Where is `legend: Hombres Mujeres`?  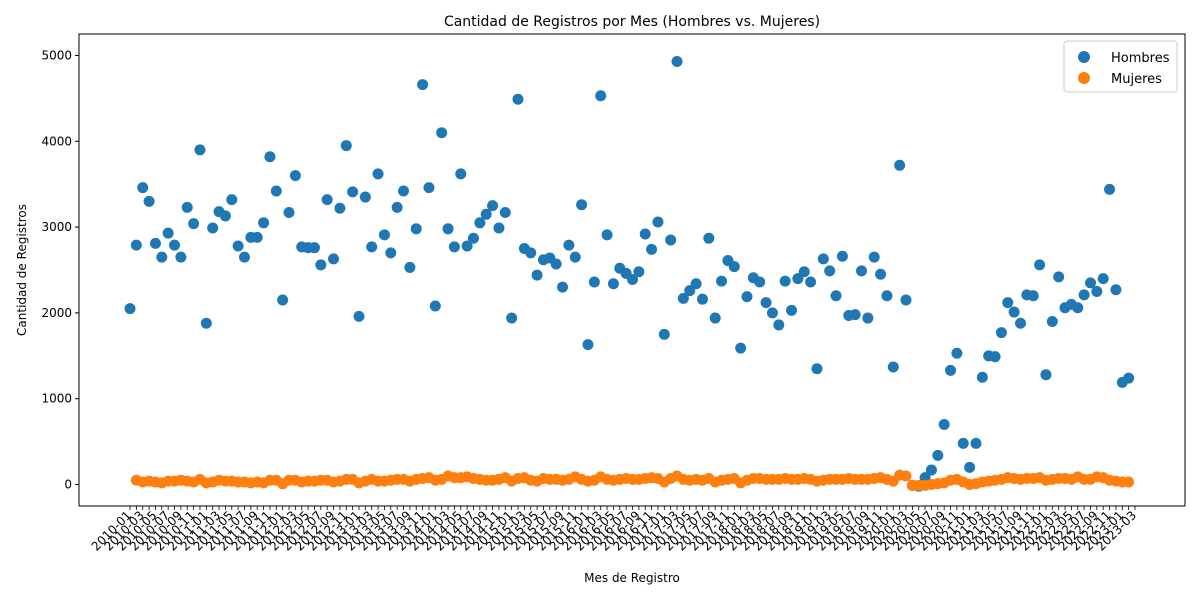
legend: Hombres Mujeres is located at coordinates (1120, 66).